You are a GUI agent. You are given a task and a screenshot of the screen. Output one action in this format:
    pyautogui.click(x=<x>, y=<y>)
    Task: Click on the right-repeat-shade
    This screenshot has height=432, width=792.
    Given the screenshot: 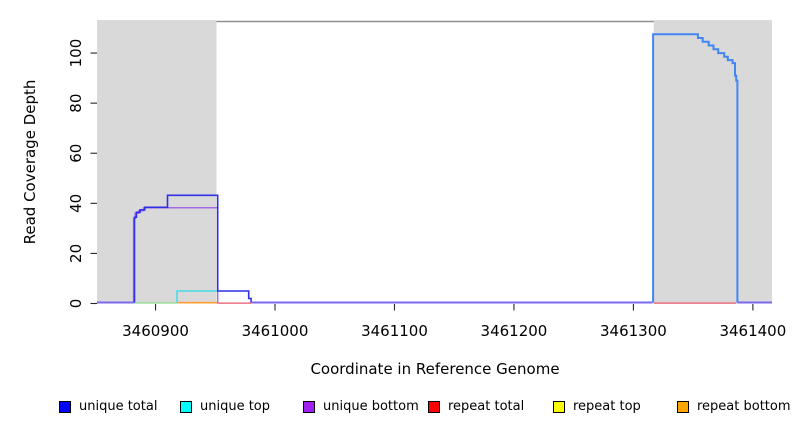 What is the action you would take?
    pyautogui.click(x=712, y=162)
    